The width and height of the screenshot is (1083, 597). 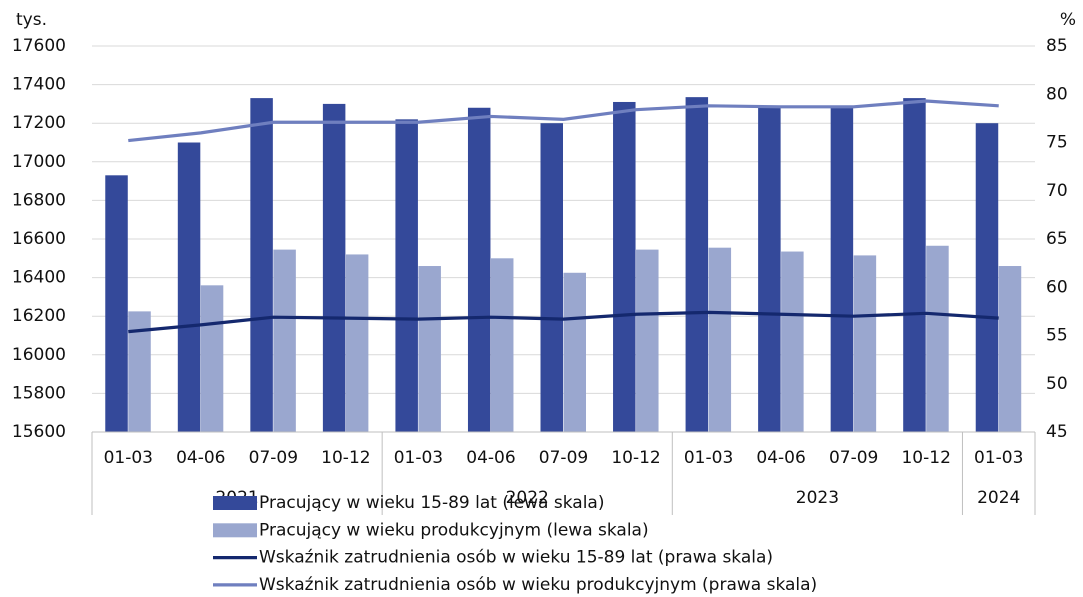 What do you see at coordinates (39, 393) in the screenshot?
I see `y-tick-label: 15800` at bounding box center [39, 393].